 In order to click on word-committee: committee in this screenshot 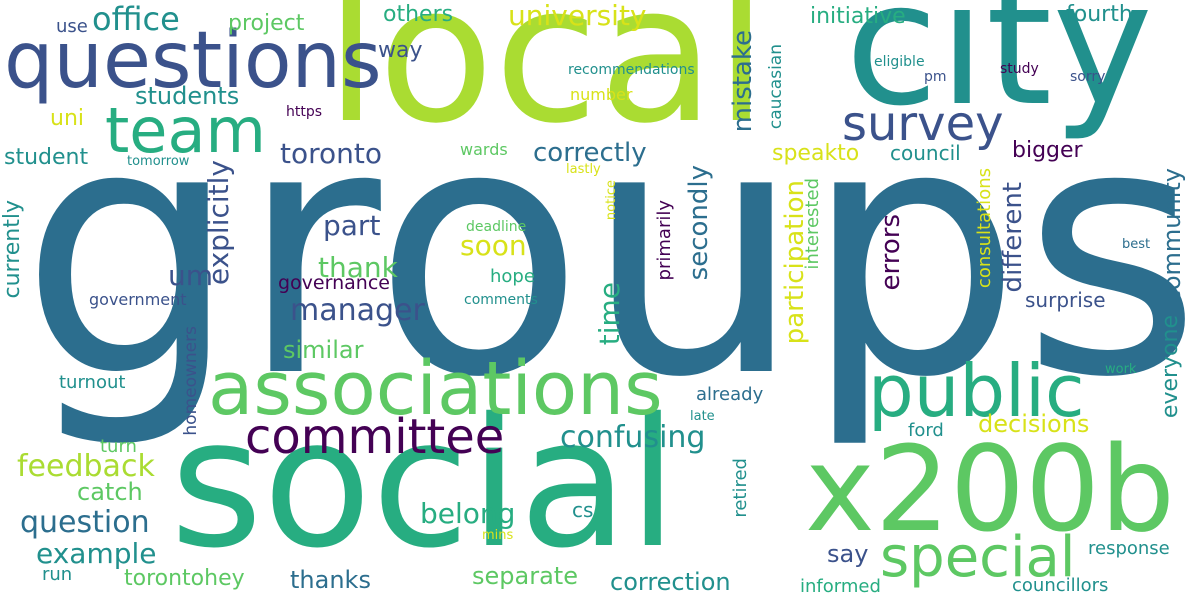, I will do `click(375, 437)`.